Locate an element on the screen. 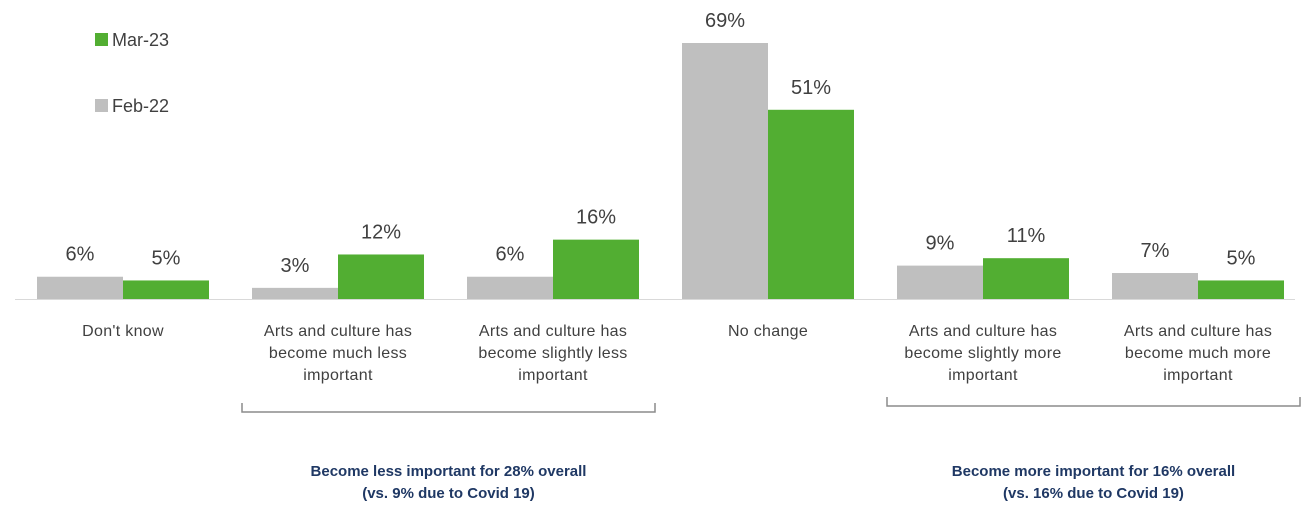 Image resolution: width=1305 pixels, height=509 pixels. data-label-mar-23-3: 51% is located at coordinates (811, 88).